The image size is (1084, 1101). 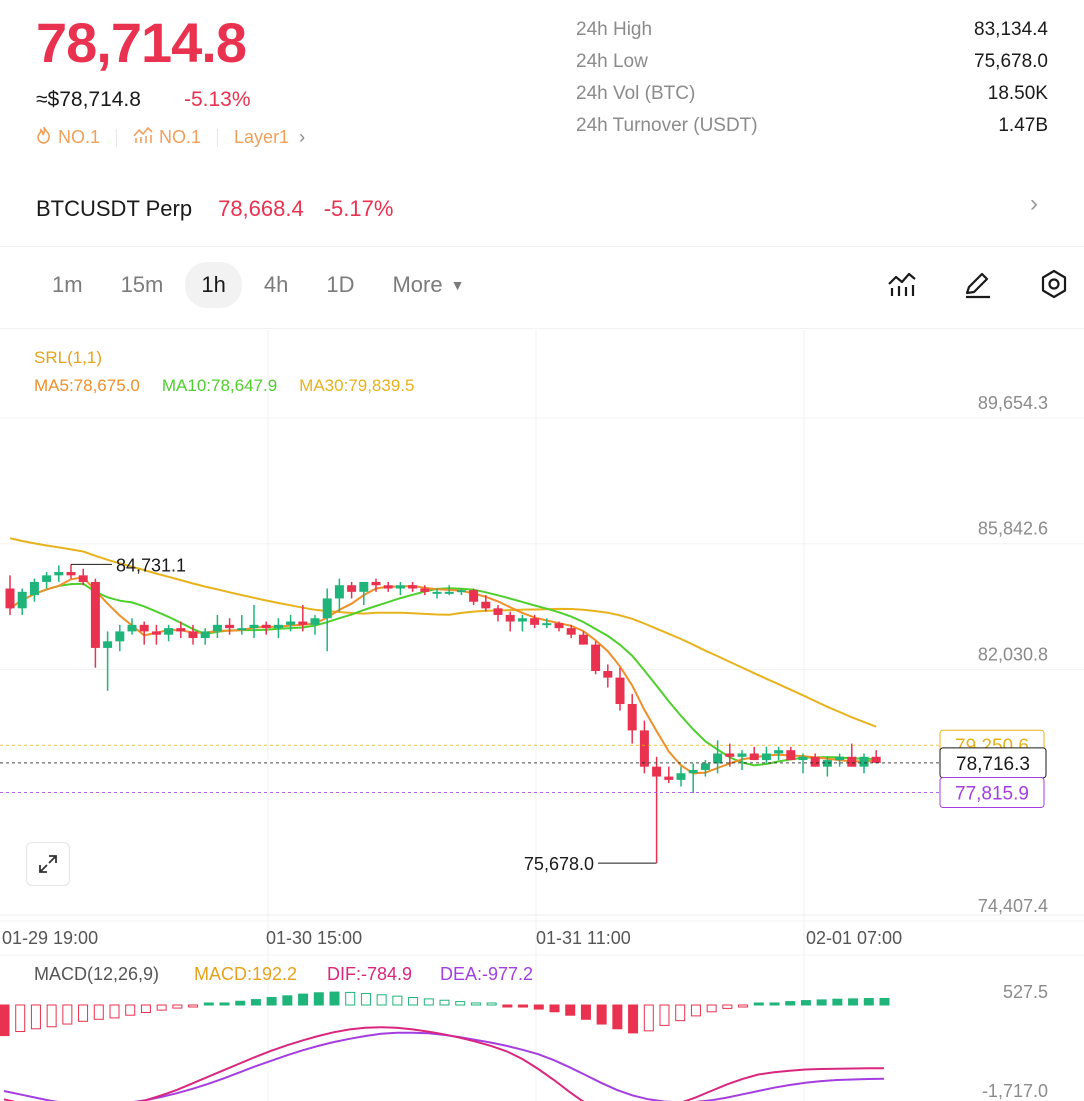 I want to click on y-tick-label: 85,842.6, so click(x=1013, y=529).